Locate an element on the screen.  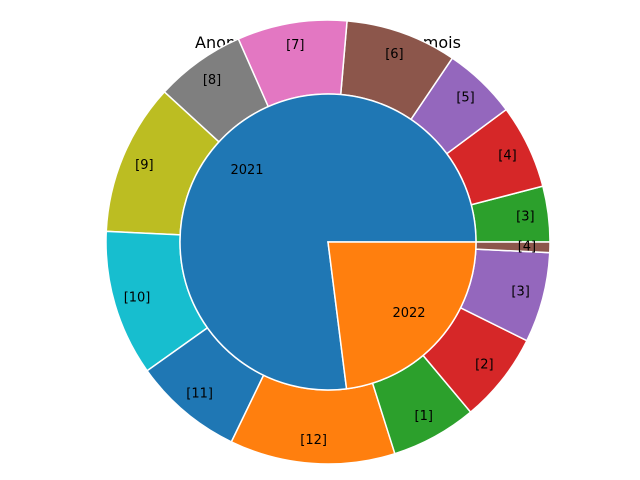
month-label-13: [4] is located at coordinates (527, 246).